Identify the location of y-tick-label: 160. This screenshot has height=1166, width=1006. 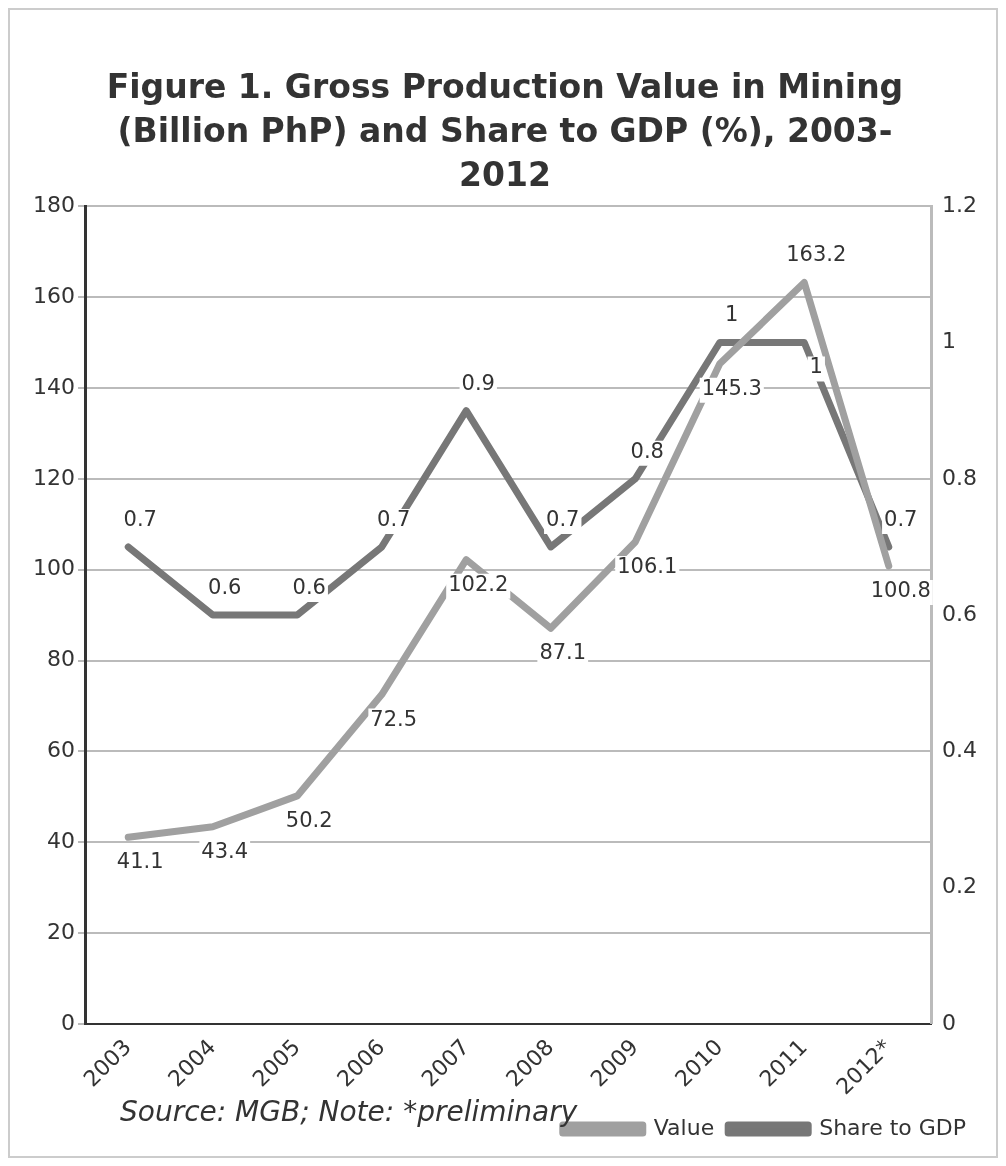
(53, 295).